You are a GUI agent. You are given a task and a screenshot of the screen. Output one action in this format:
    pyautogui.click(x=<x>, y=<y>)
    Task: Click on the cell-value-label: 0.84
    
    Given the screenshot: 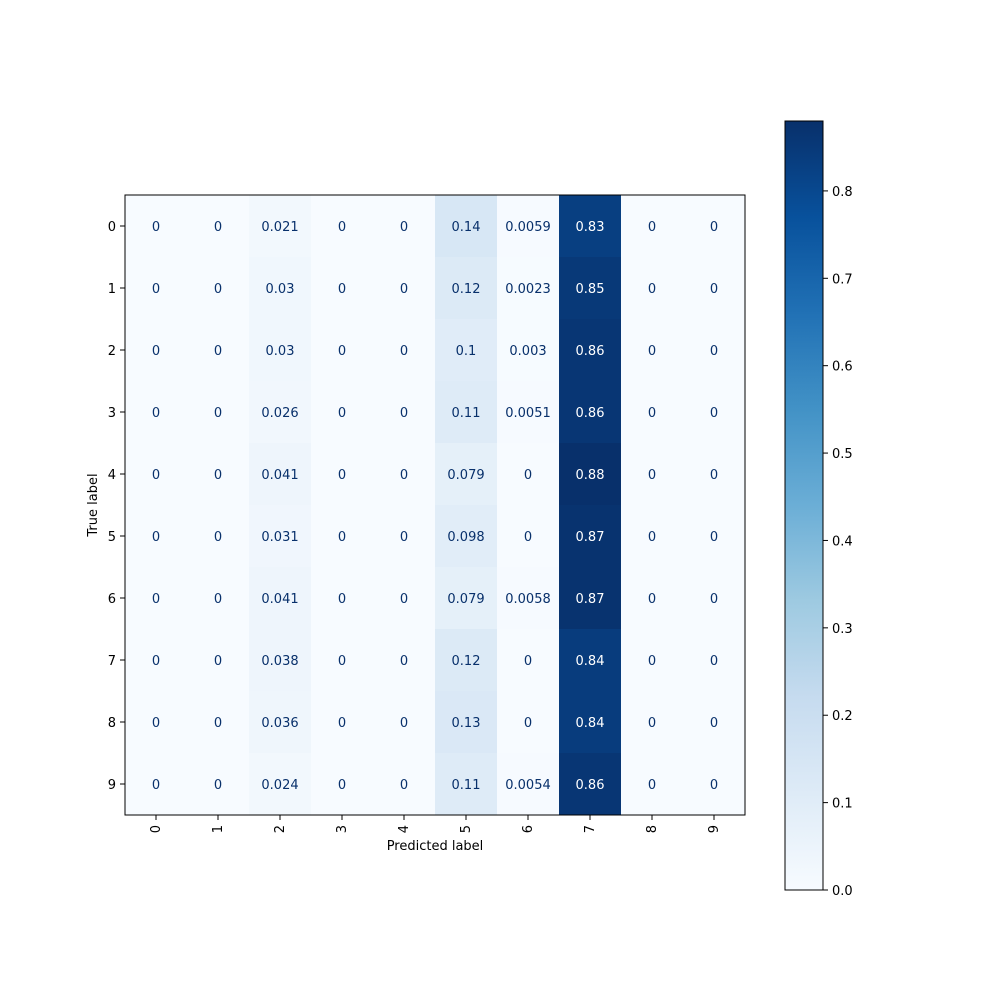 What is the action you would take?
    pyautogui.click(x=590, y=723)
    